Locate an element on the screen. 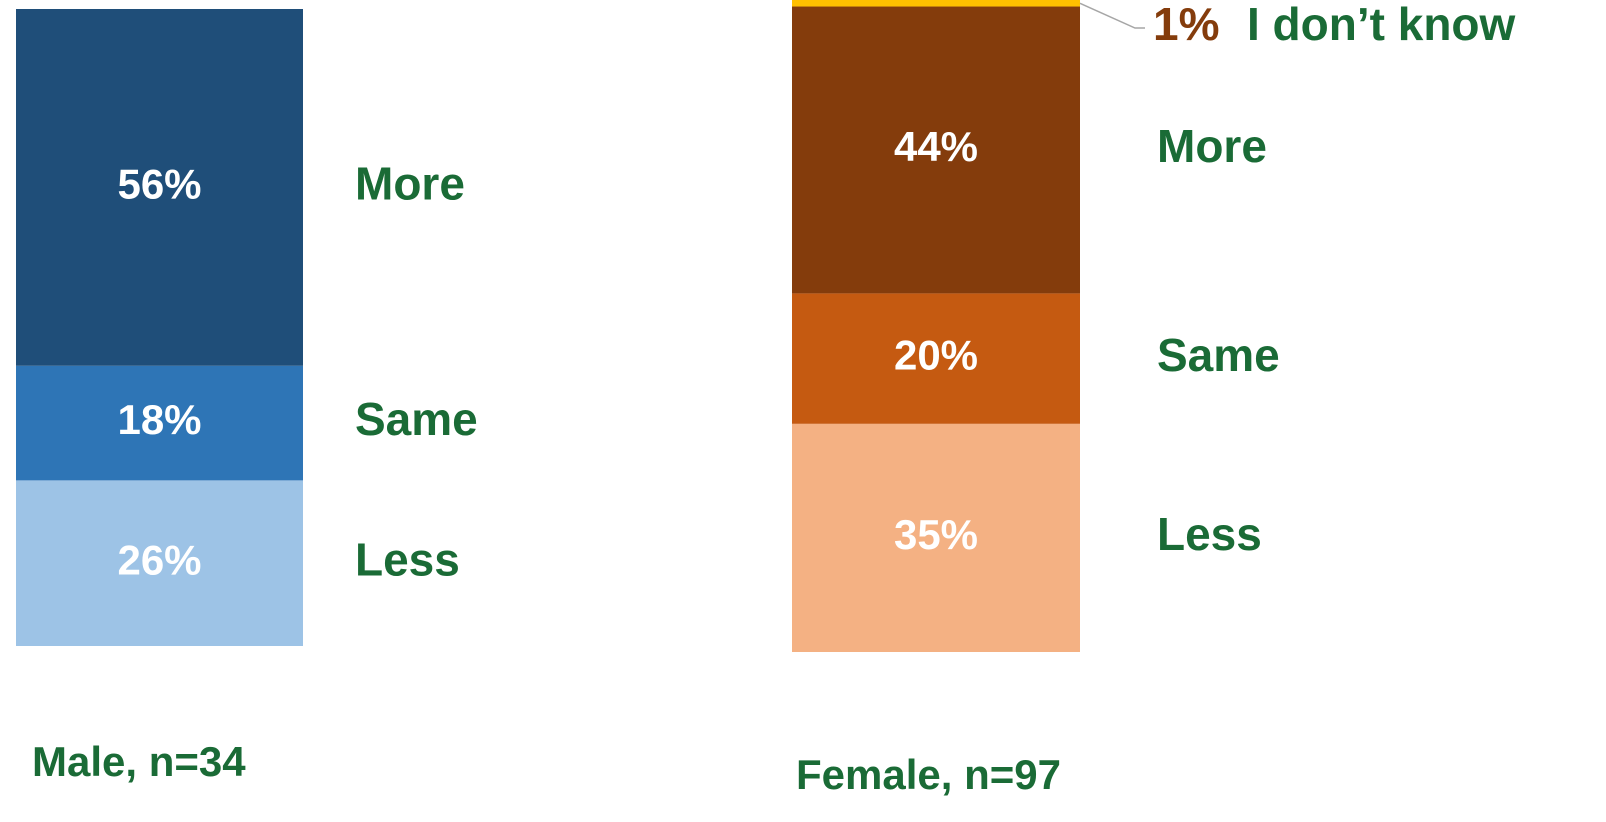 Image resolution: width=1606 pixels, height=822 pixels. value-label: 26% is located at coordinates (159, 559).